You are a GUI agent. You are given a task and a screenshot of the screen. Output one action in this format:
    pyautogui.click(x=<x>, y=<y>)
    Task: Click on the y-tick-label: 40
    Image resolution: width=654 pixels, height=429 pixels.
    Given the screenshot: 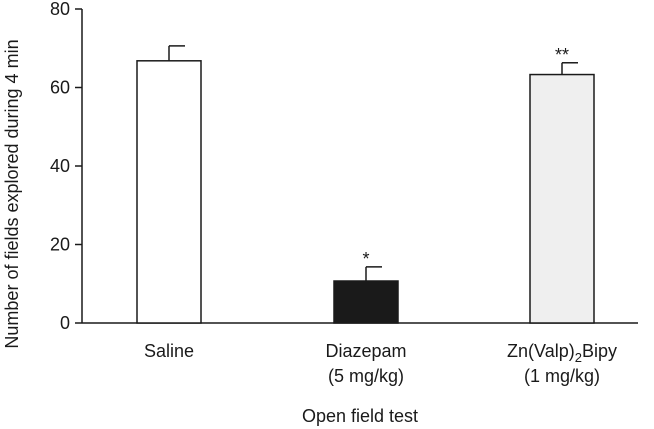 What is the action you would take?
    pyautogui.click(x=60, y=166)
    